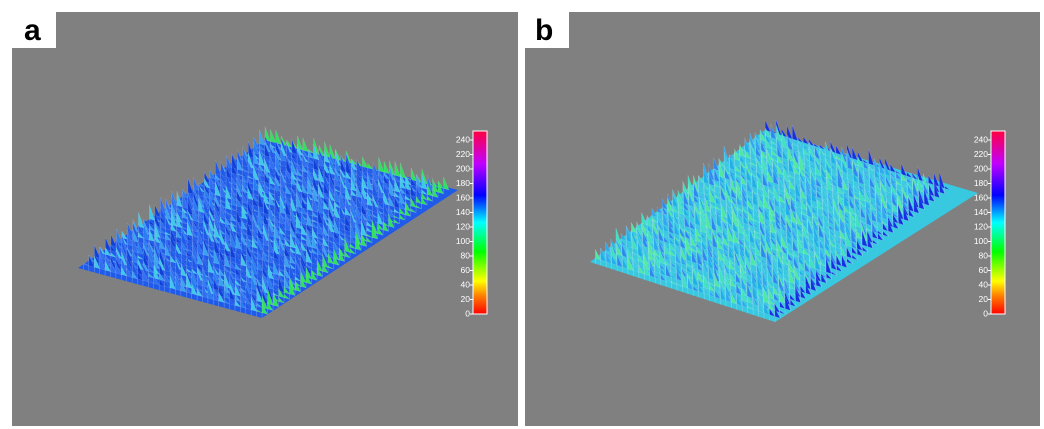  I want to click on panel-label: b, so click(544, 30).